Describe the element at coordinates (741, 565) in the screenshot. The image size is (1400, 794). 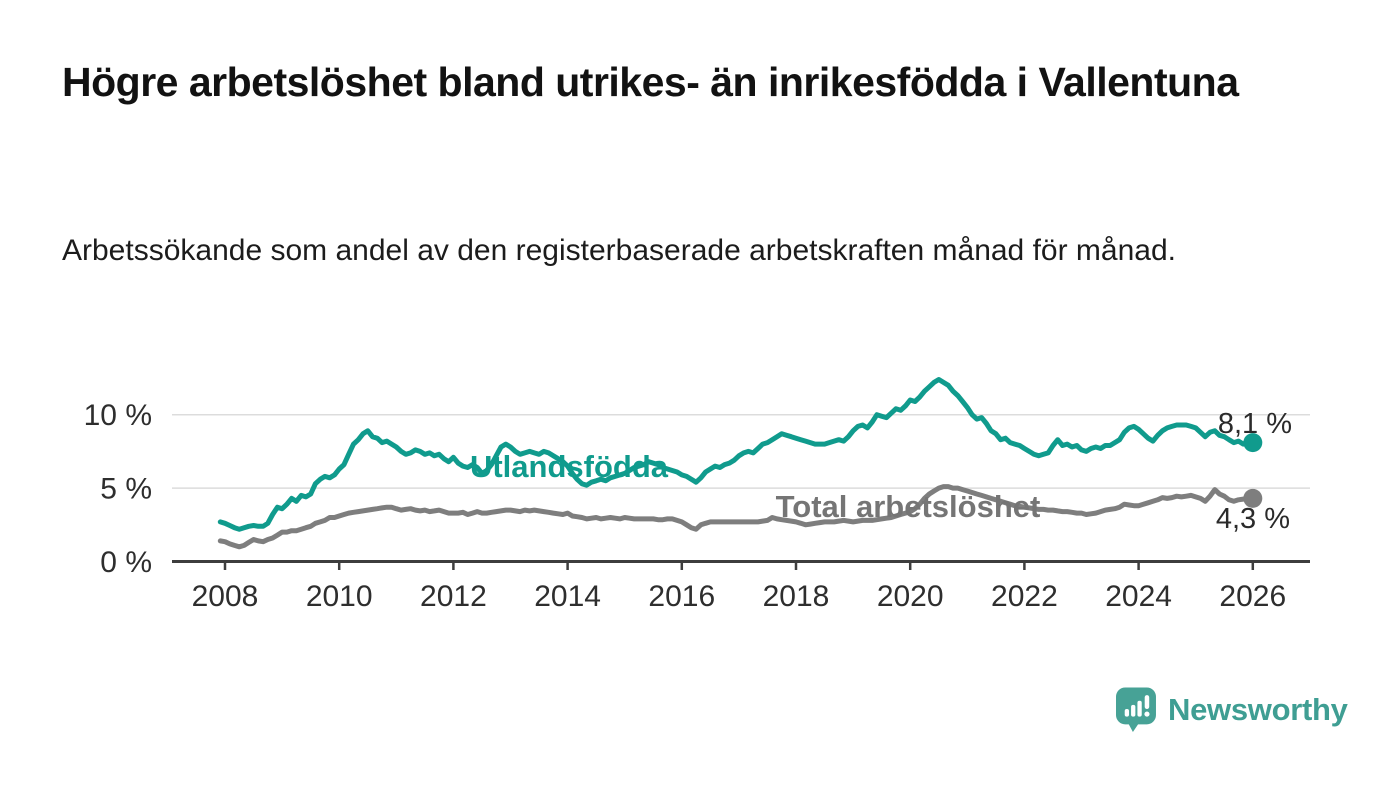
I see `x-axis` at that location.